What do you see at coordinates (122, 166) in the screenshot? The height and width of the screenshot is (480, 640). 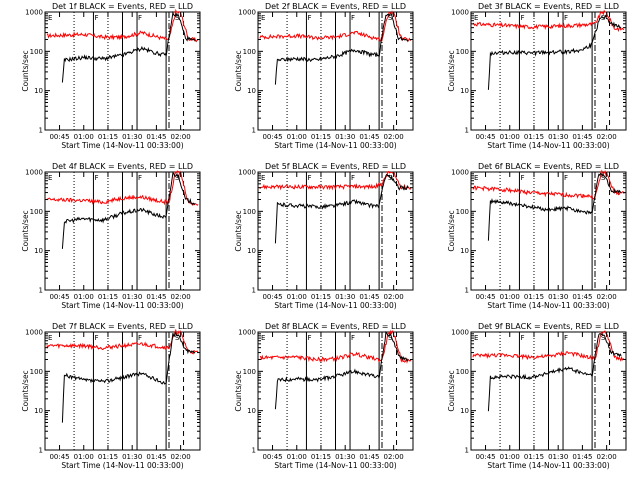 I see `panel-title: Det 4f BLACK = Events, RED = LLD` at bounding box center [122, 166].